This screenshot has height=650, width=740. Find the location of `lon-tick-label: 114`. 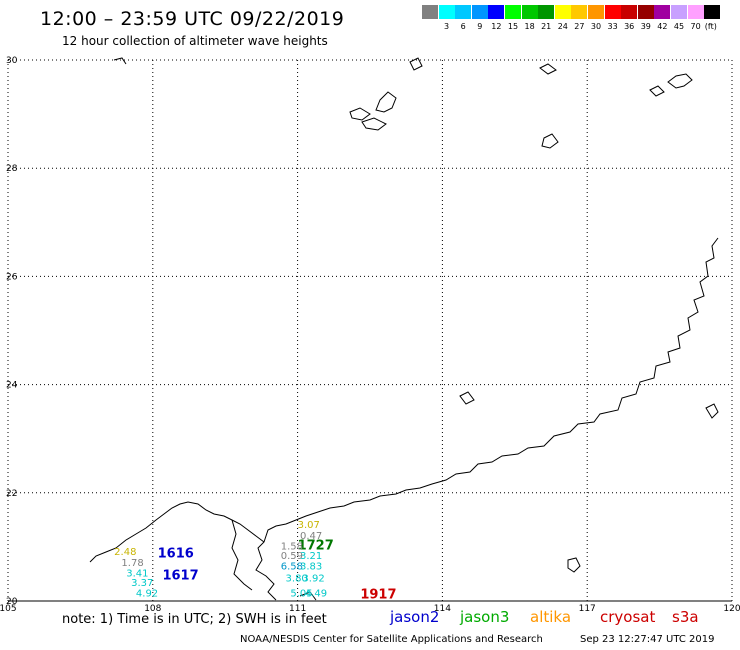

lon-tick-label: 114 is located at coordinates (442, 609).